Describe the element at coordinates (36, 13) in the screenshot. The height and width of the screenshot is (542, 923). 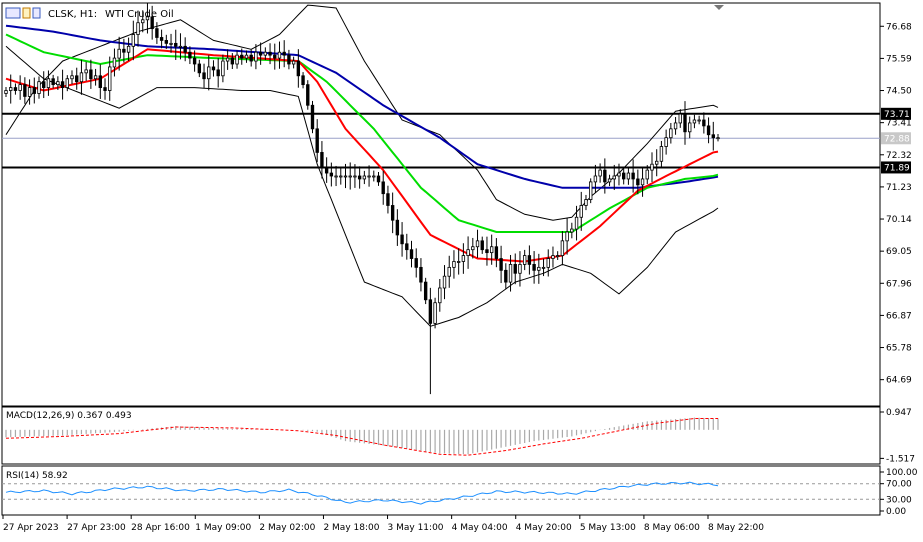
I see `panel-icon` at that location.